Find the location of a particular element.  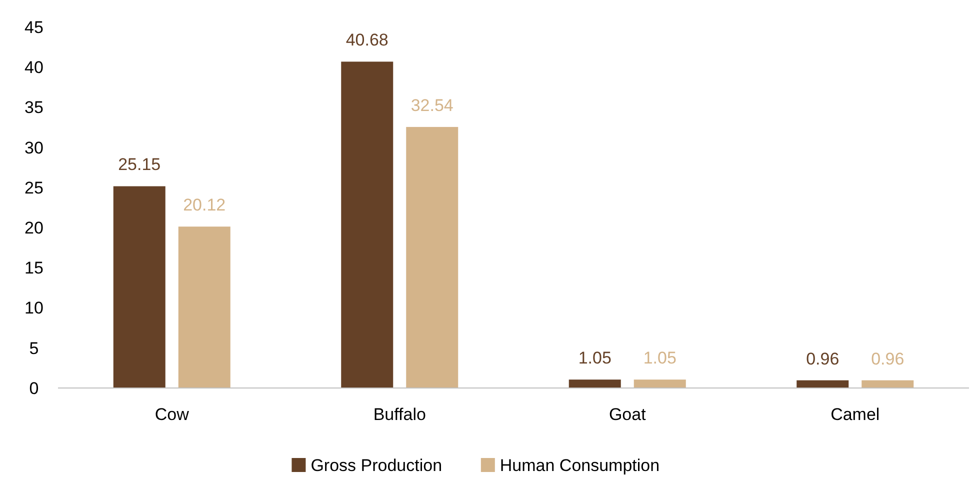

y-tick-label: 35 is located at coordinates (34, 108).